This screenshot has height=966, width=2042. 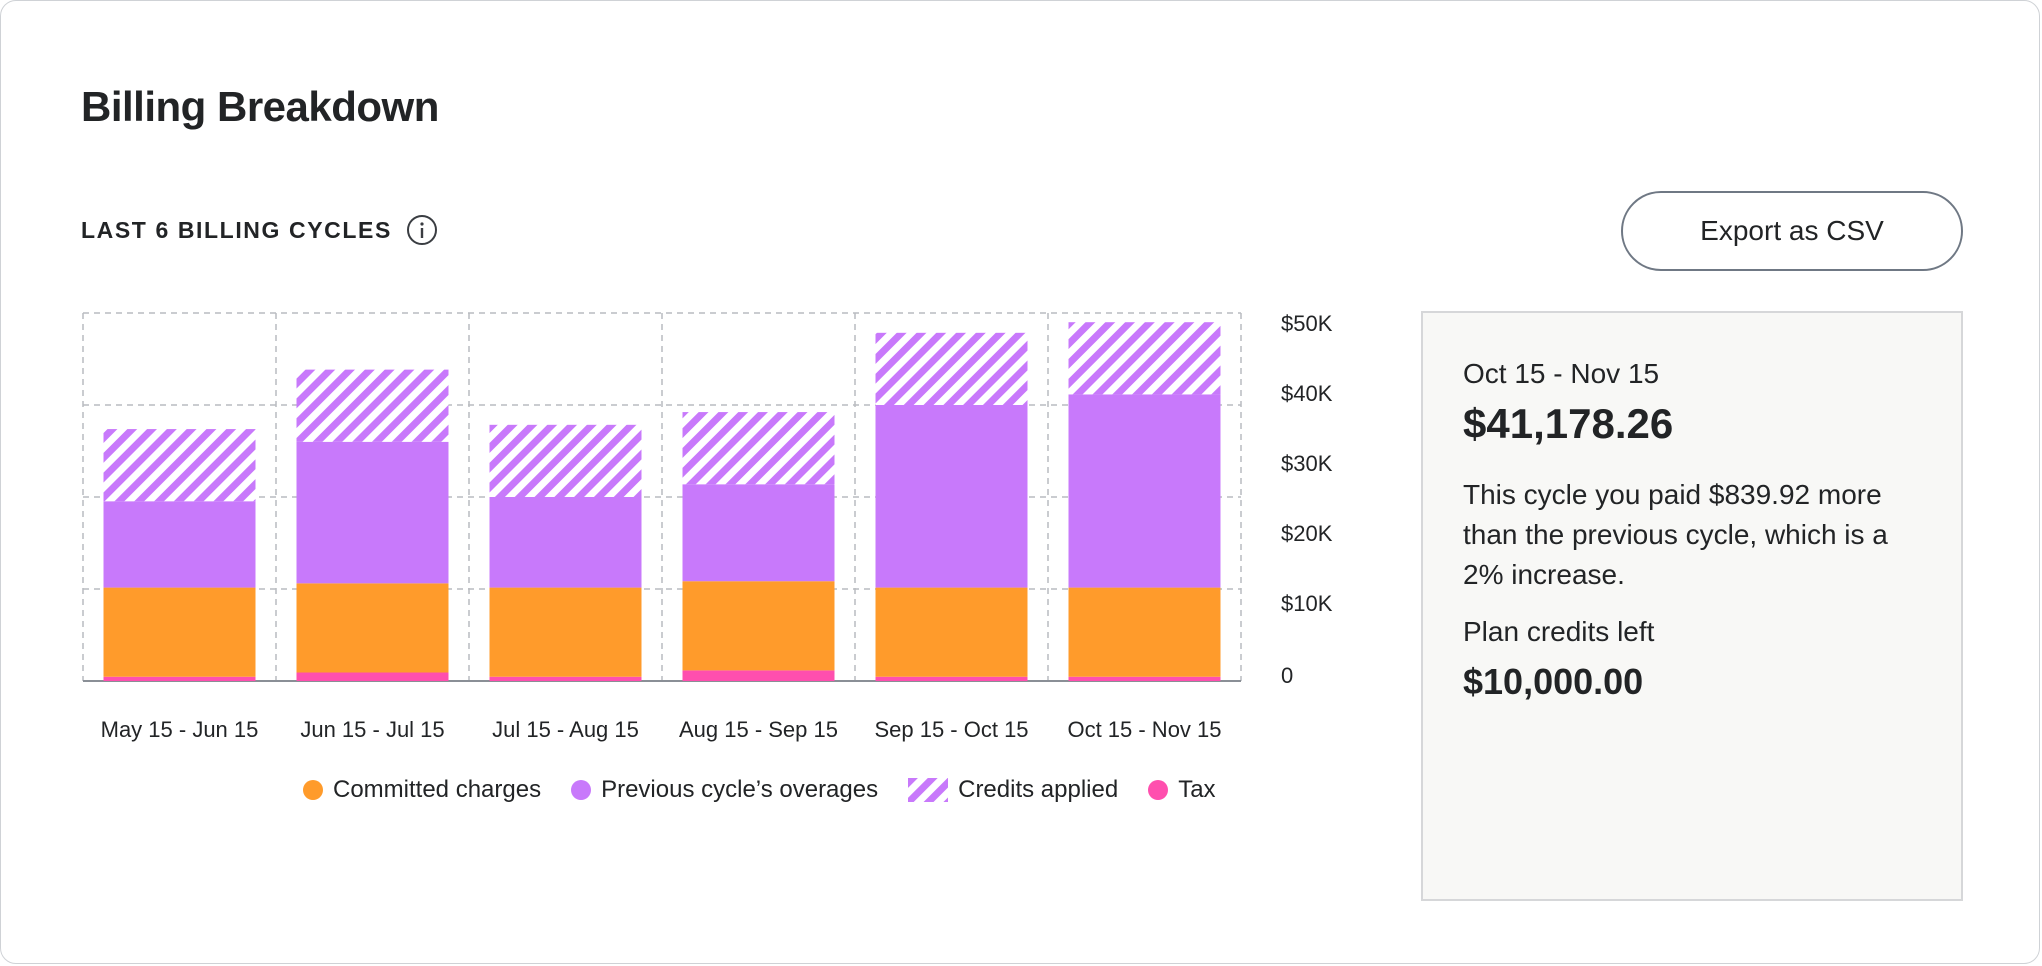 What do you see at coordinates (1553, 681) in the screenshot?
I see `plan-credits-value: $10,000.00` at bounding box center [1553, 681].